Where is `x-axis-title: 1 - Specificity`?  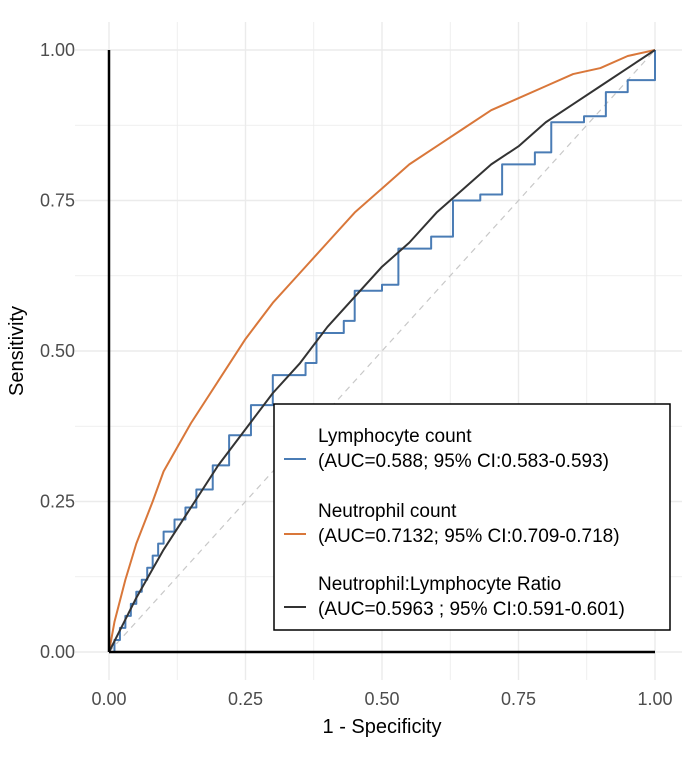 x-axis-title: 1 - Specificity is located at coordinates (382, 727).